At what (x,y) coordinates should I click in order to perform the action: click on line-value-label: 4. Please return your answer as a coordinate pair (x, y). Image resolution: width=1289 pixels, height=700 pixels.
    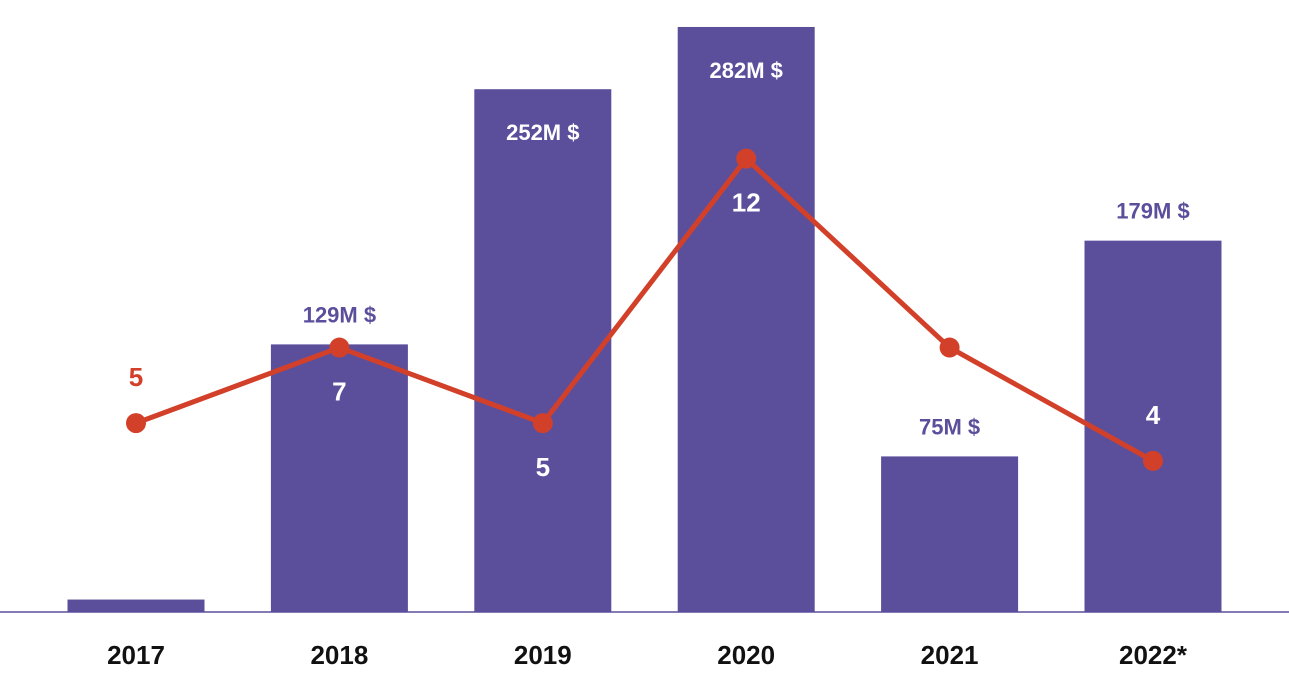
    Looking at the image, I should click on (1153, 415).